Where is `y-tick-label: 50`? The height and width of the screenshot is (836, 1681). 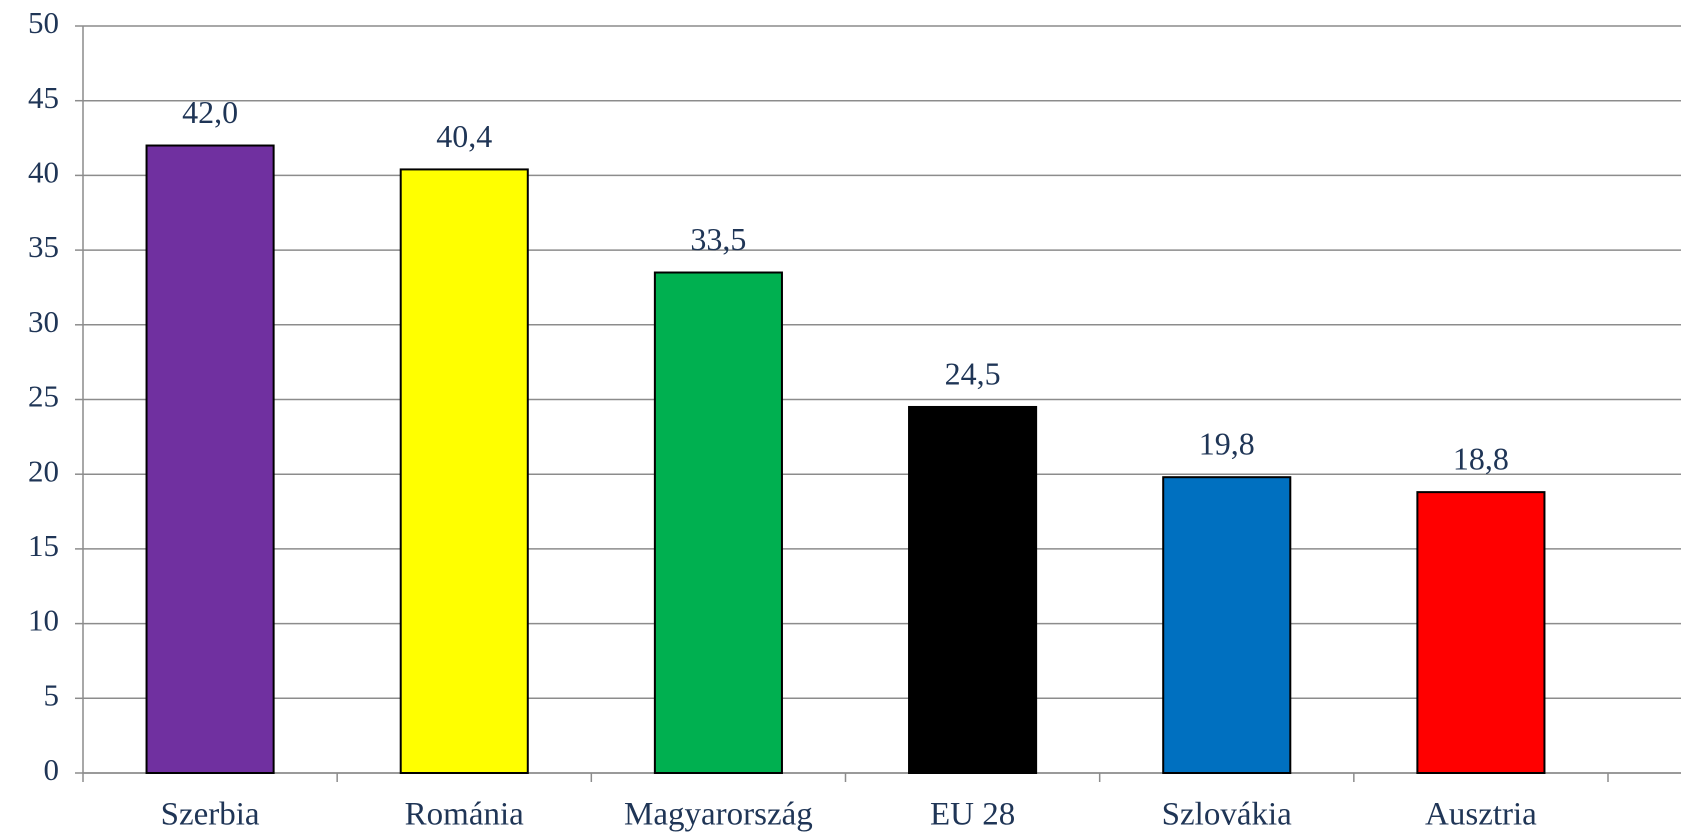 y-tick-label: 50 is located at coordinates (43, 22).